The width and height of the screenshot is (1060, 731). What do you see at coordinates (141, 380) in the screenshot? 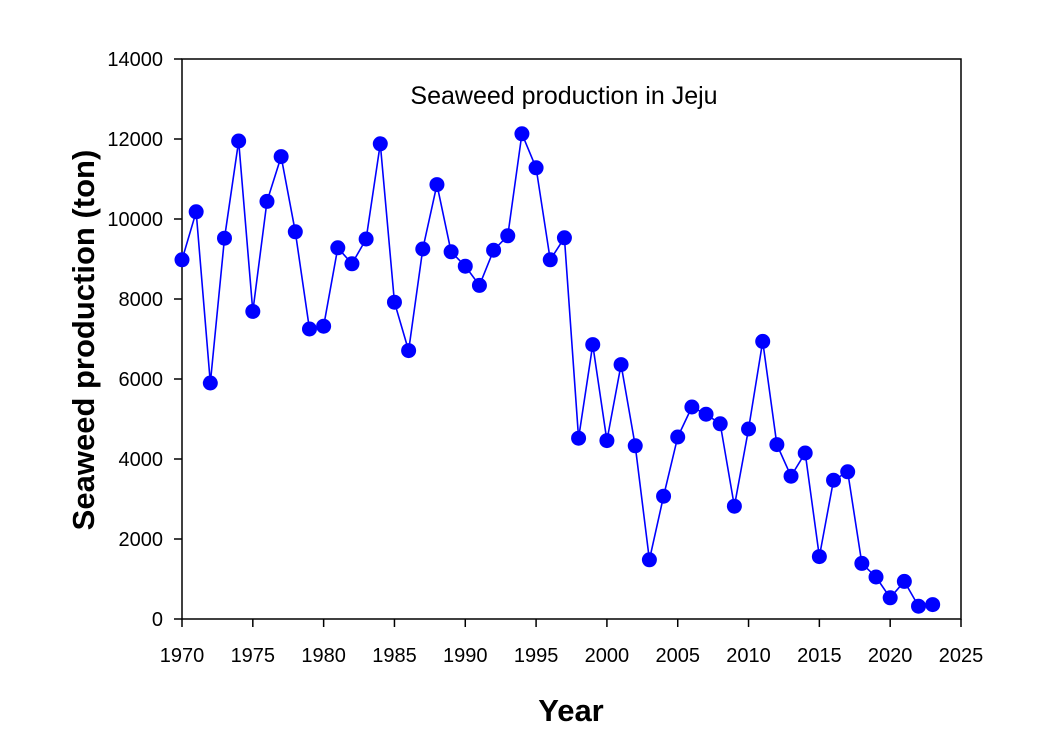
I see `y-tick-label: 6000` at bounding box center [141, 380].